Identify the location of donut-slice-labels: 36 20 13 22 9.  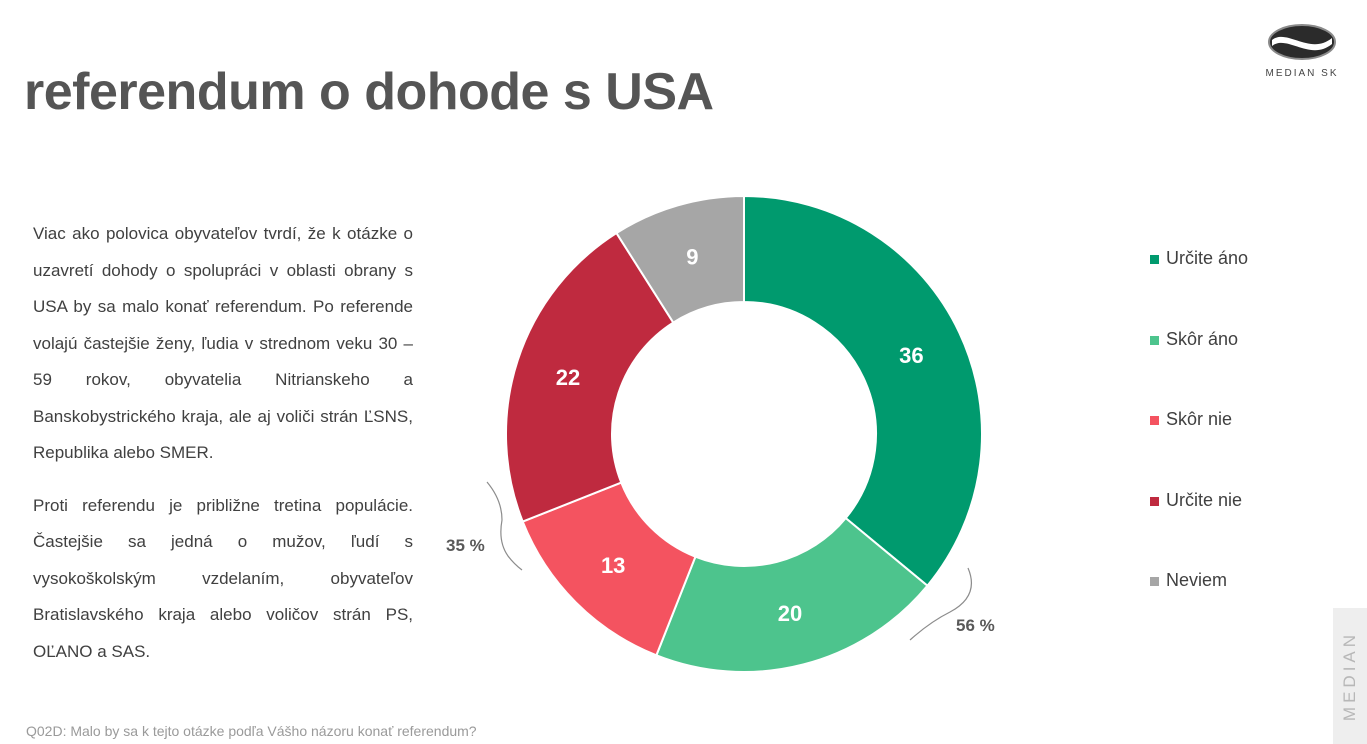
(740, 435).